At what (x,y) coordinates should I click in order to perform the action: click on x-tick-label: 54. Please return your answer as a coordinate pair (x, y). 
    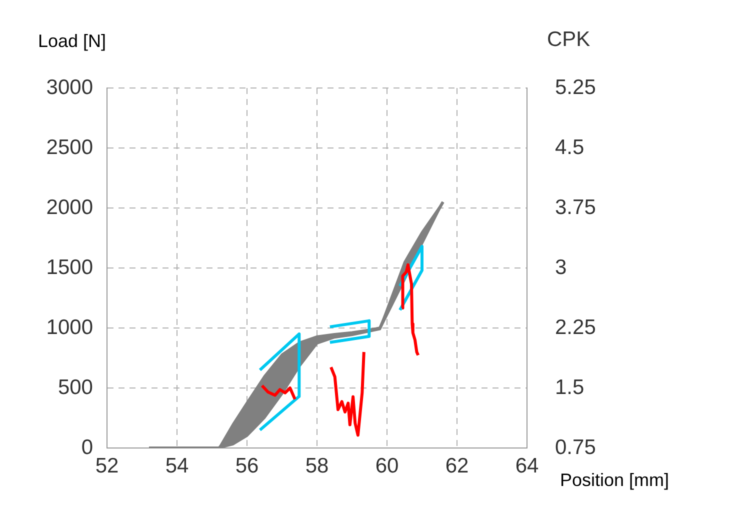
    Looking at the image, I should click on (177, 466).